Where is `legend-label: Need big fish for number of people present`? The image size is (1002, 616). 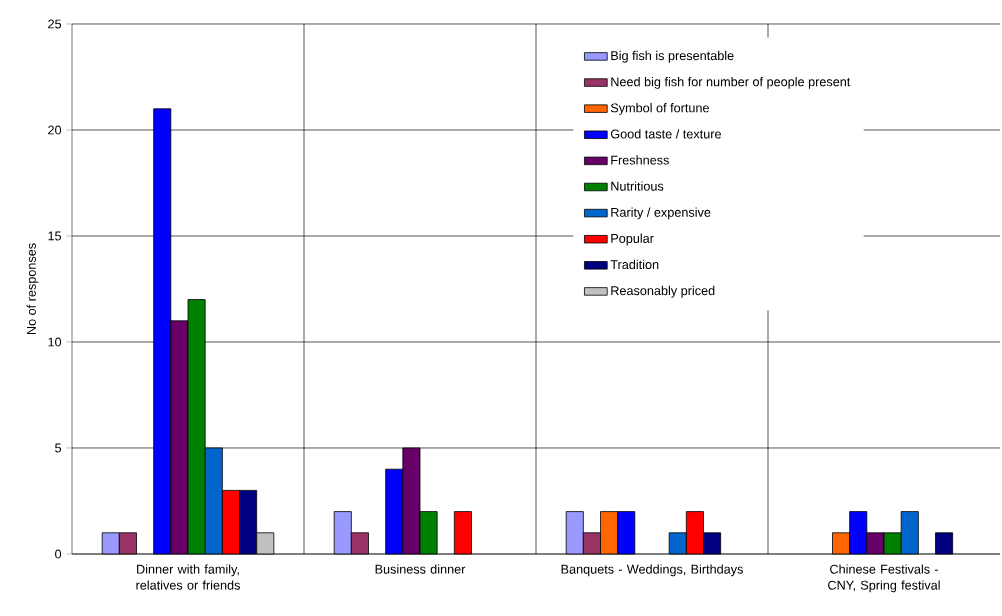 legend-label: Need big fish for number of people present is located at coordinates (731, 82).